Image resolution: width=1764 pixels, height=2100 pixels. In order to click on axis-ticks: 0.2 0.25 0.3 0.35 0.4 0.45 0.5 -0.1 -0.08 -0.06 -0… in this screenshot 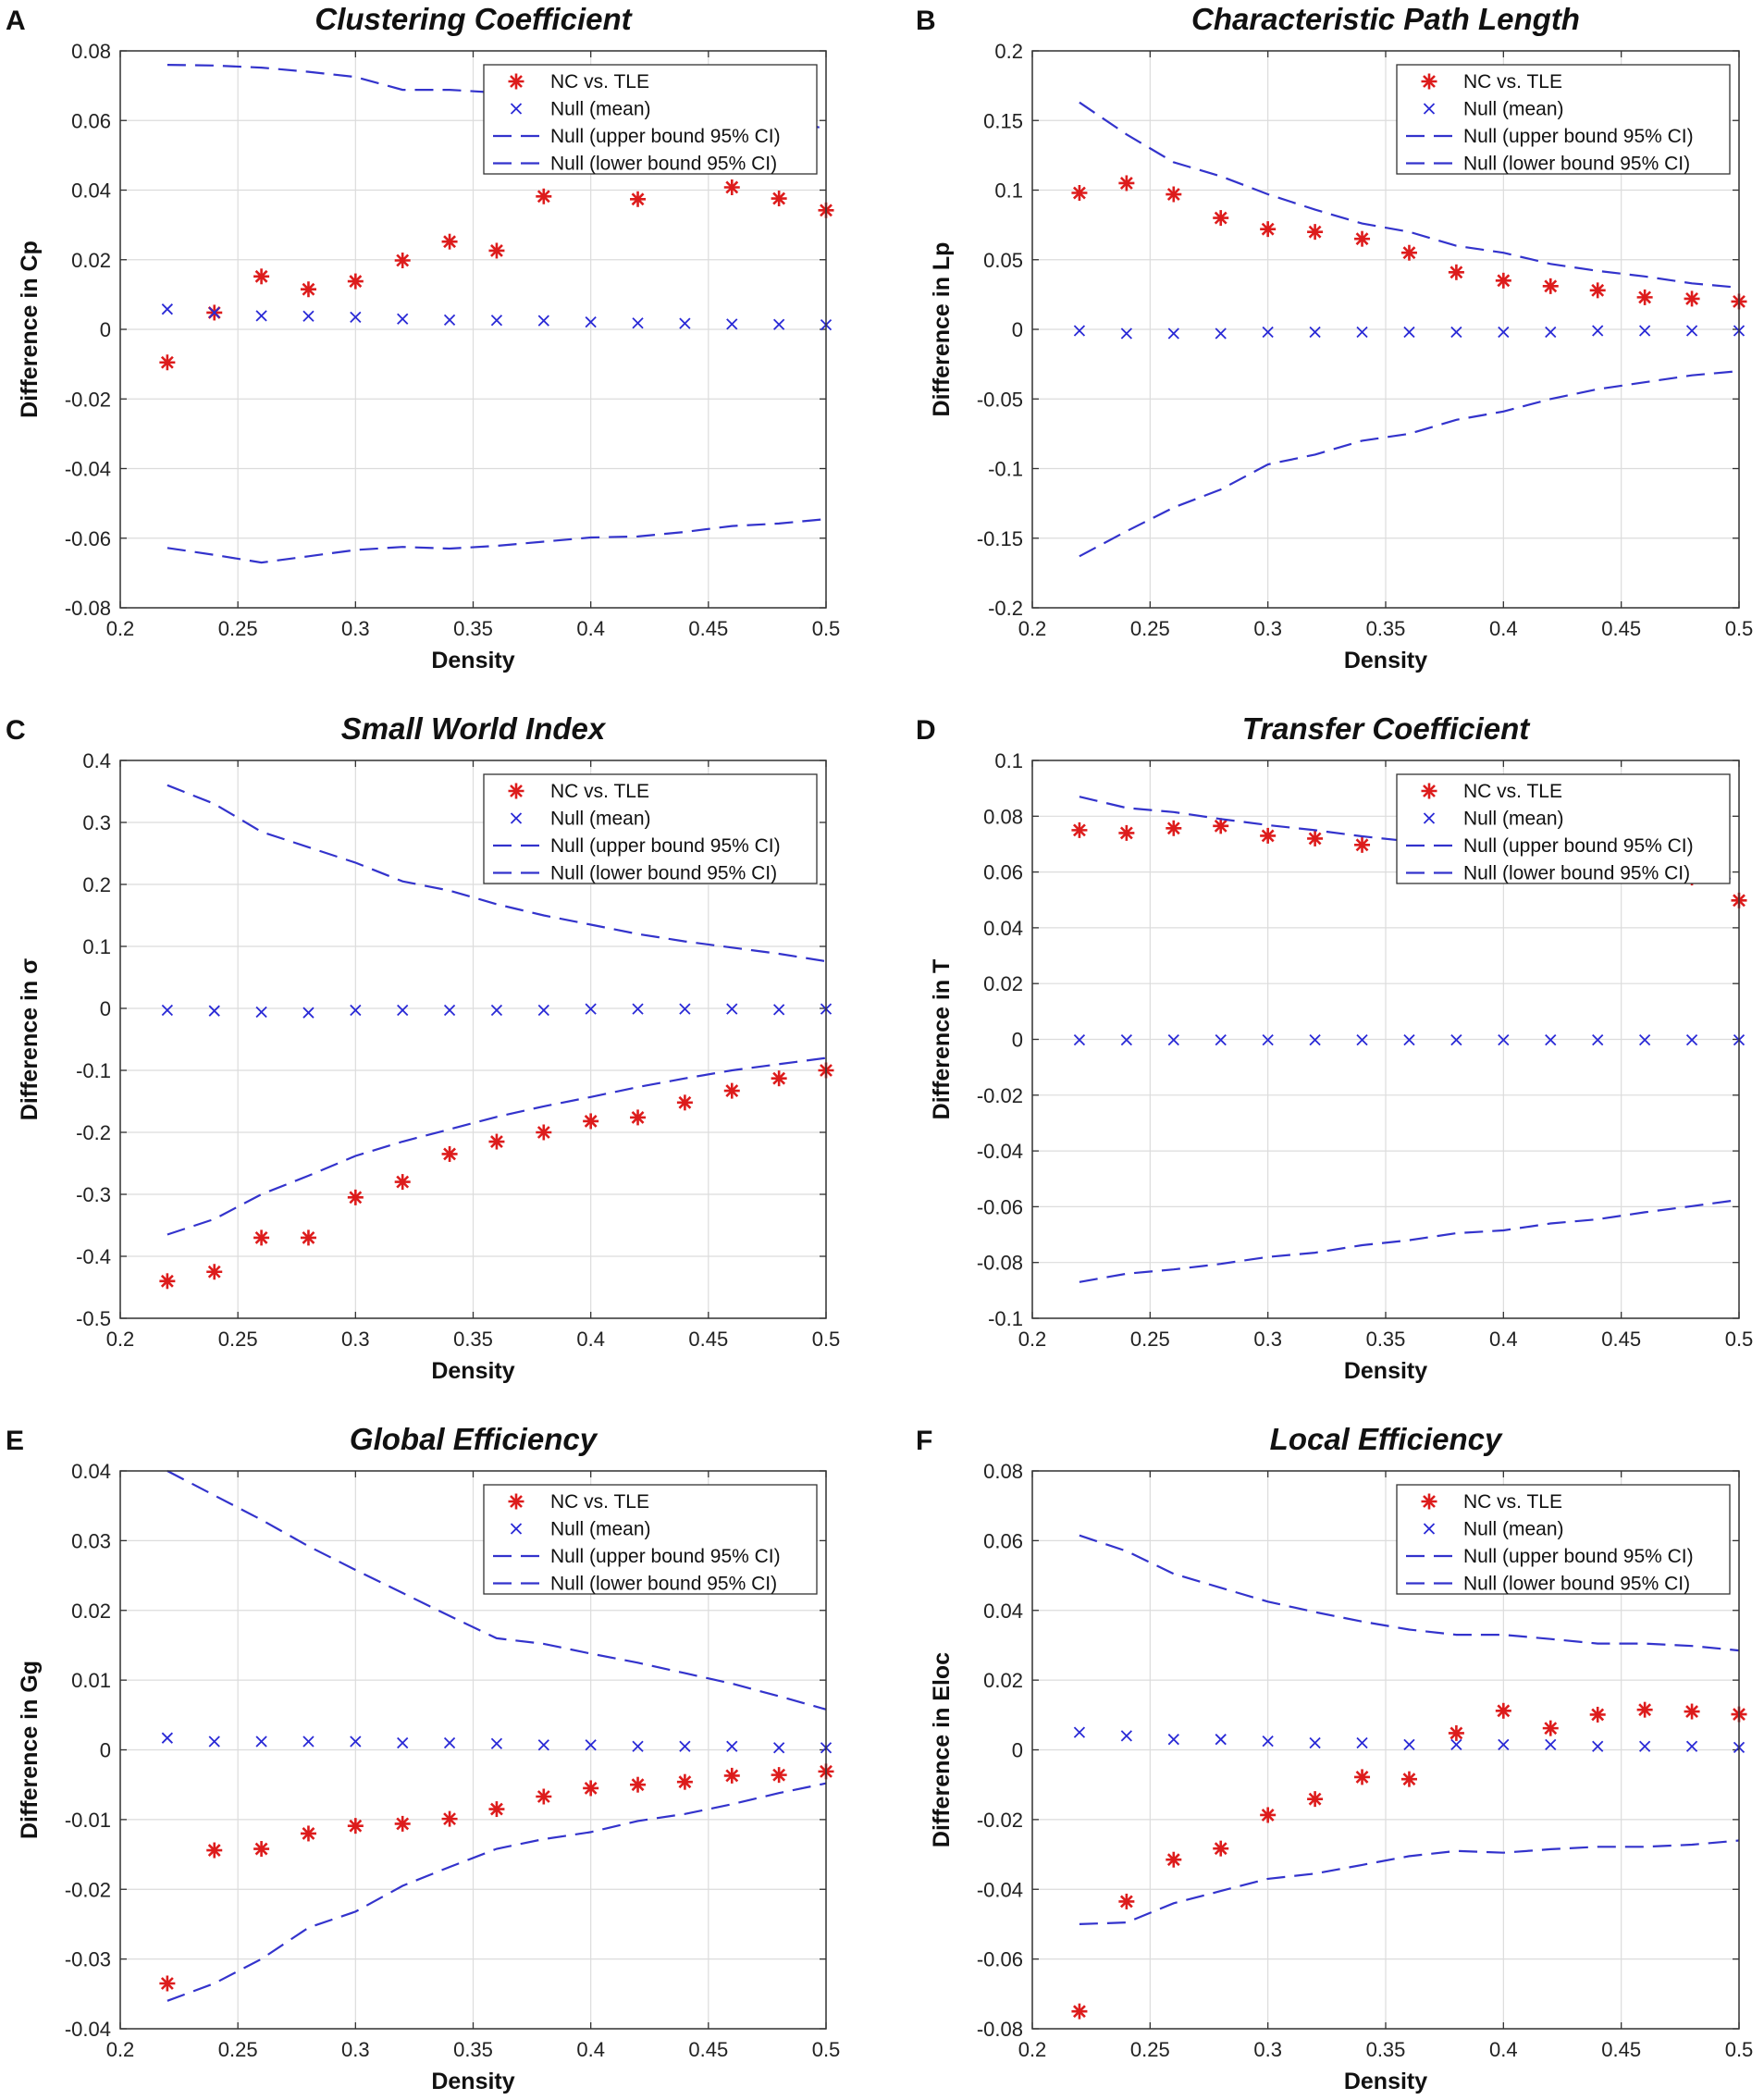, I will do `click(1365, 1050)`.